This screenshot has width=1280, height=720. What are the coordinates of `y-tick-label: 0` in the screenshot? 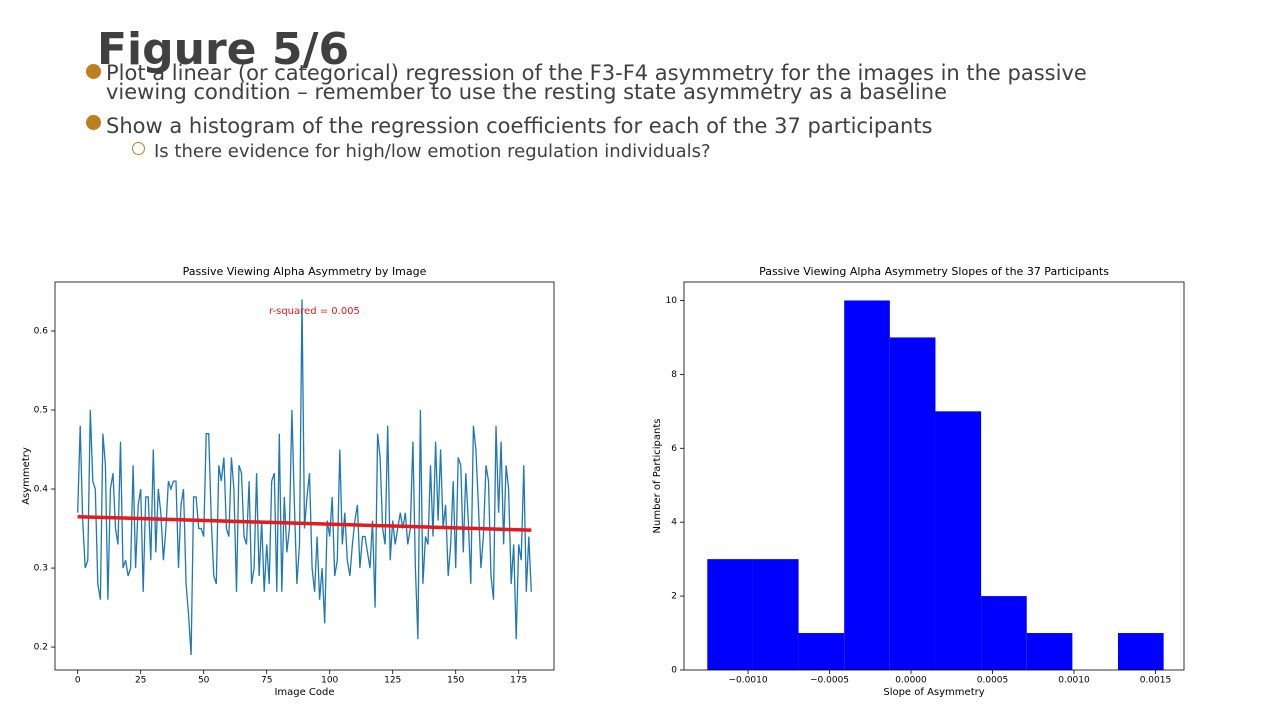 It's located at (674, 671).